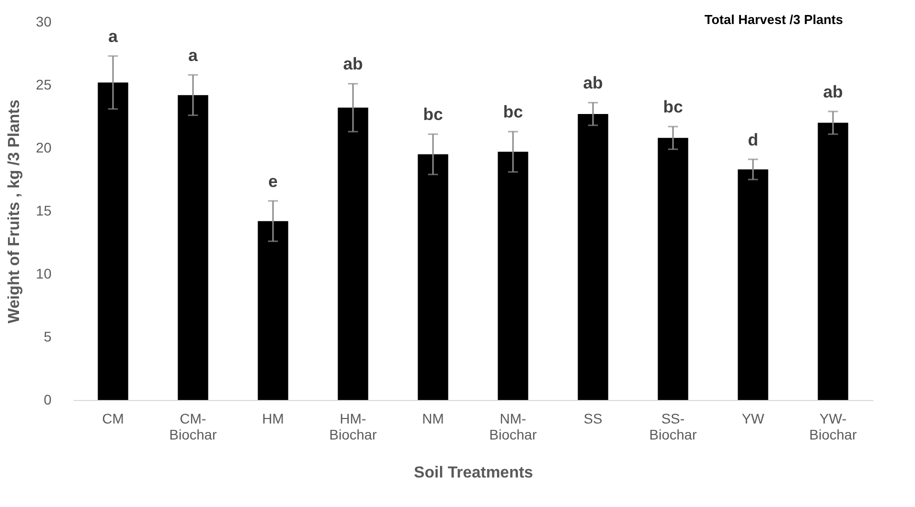 This screenshot has width=915, height=507. I want to click on y-tick-label: 30, so click(44, 22).